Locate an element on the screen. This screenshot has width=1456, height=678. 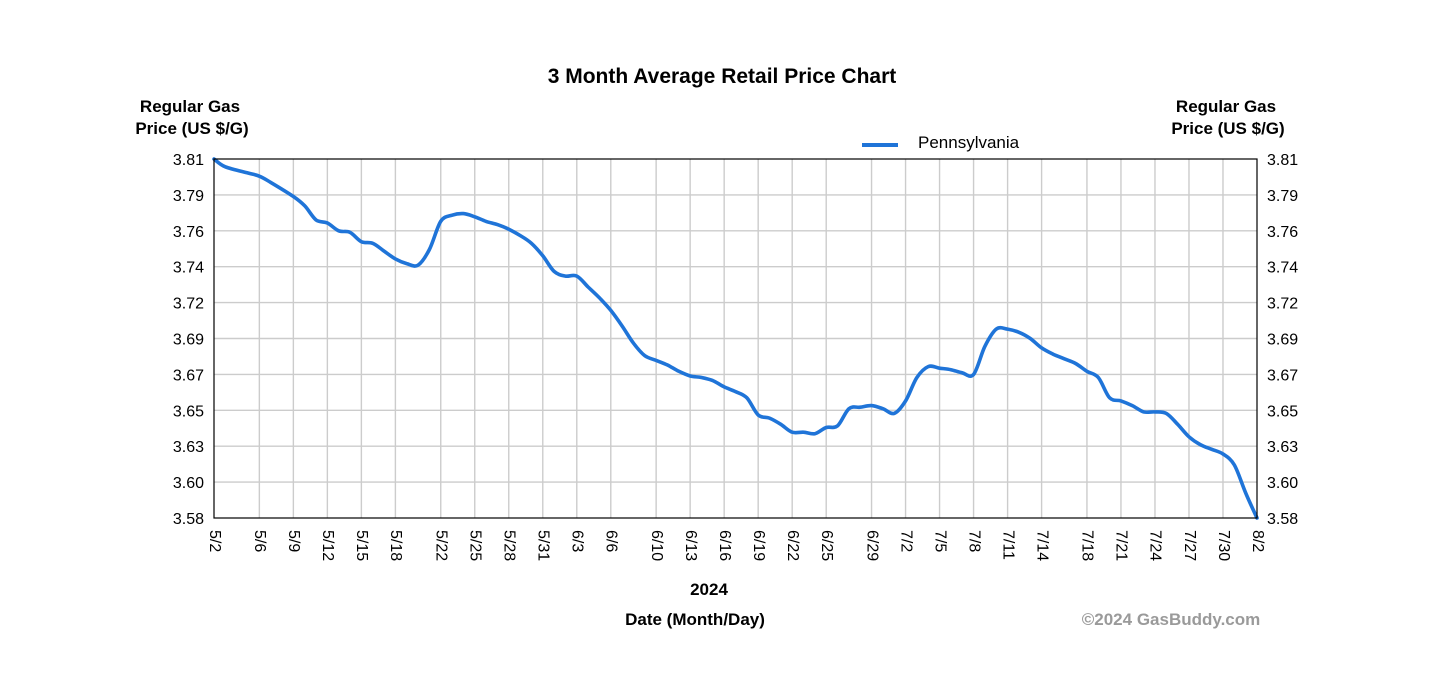
x-axis-label: Date (Month/Day) is located at coordinates (695, 619).